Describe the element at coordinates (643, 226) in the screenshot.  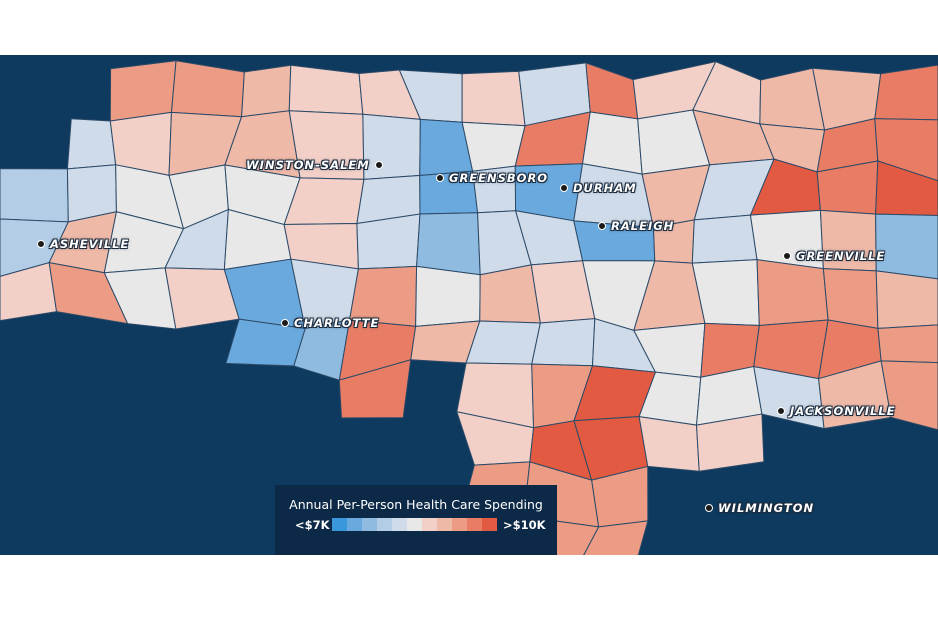
I see `city-label: RALEIGH` at that location.